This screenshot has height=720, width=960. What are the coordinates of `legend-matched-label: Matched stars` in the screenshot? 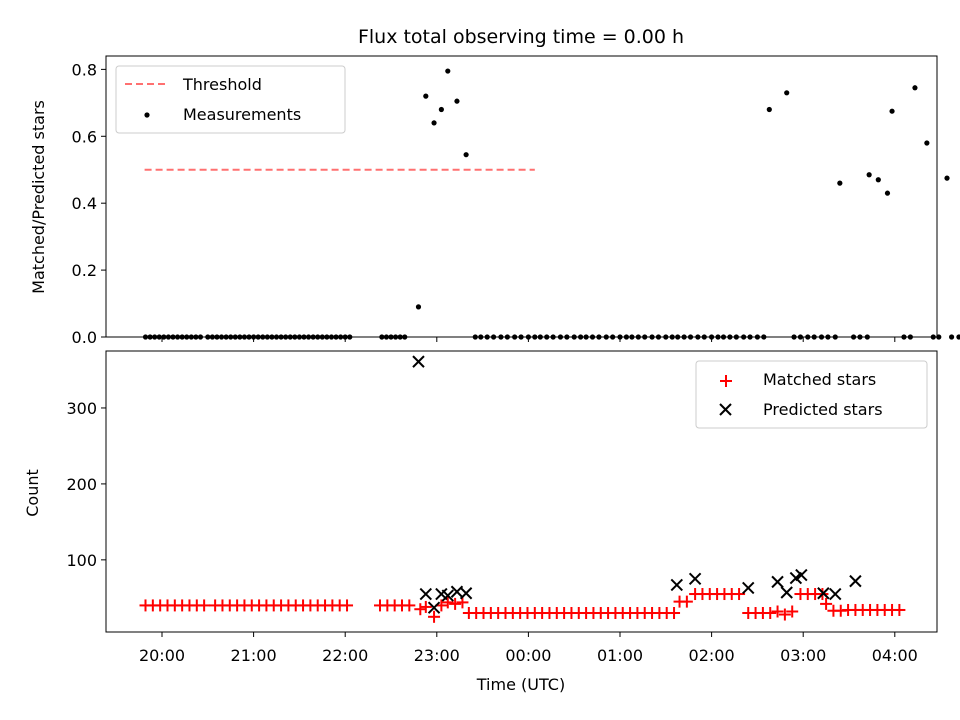 It's located at (819, 379).